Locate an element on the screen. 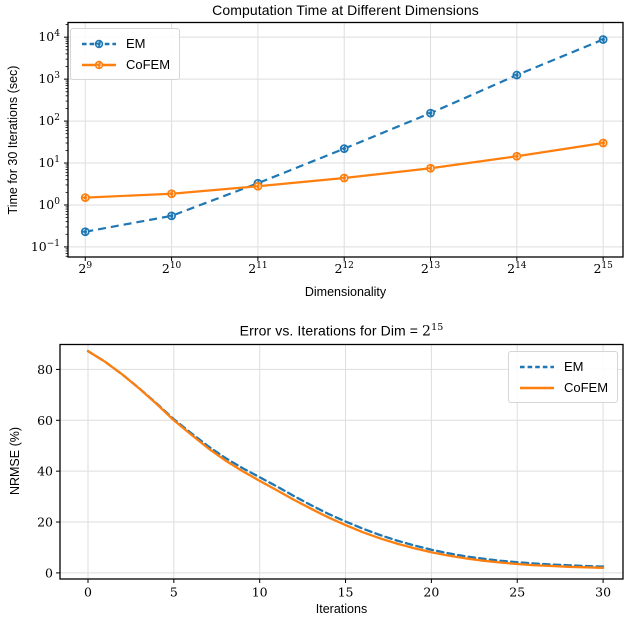  svg-text: 212 is located at coordinates (344, 268).